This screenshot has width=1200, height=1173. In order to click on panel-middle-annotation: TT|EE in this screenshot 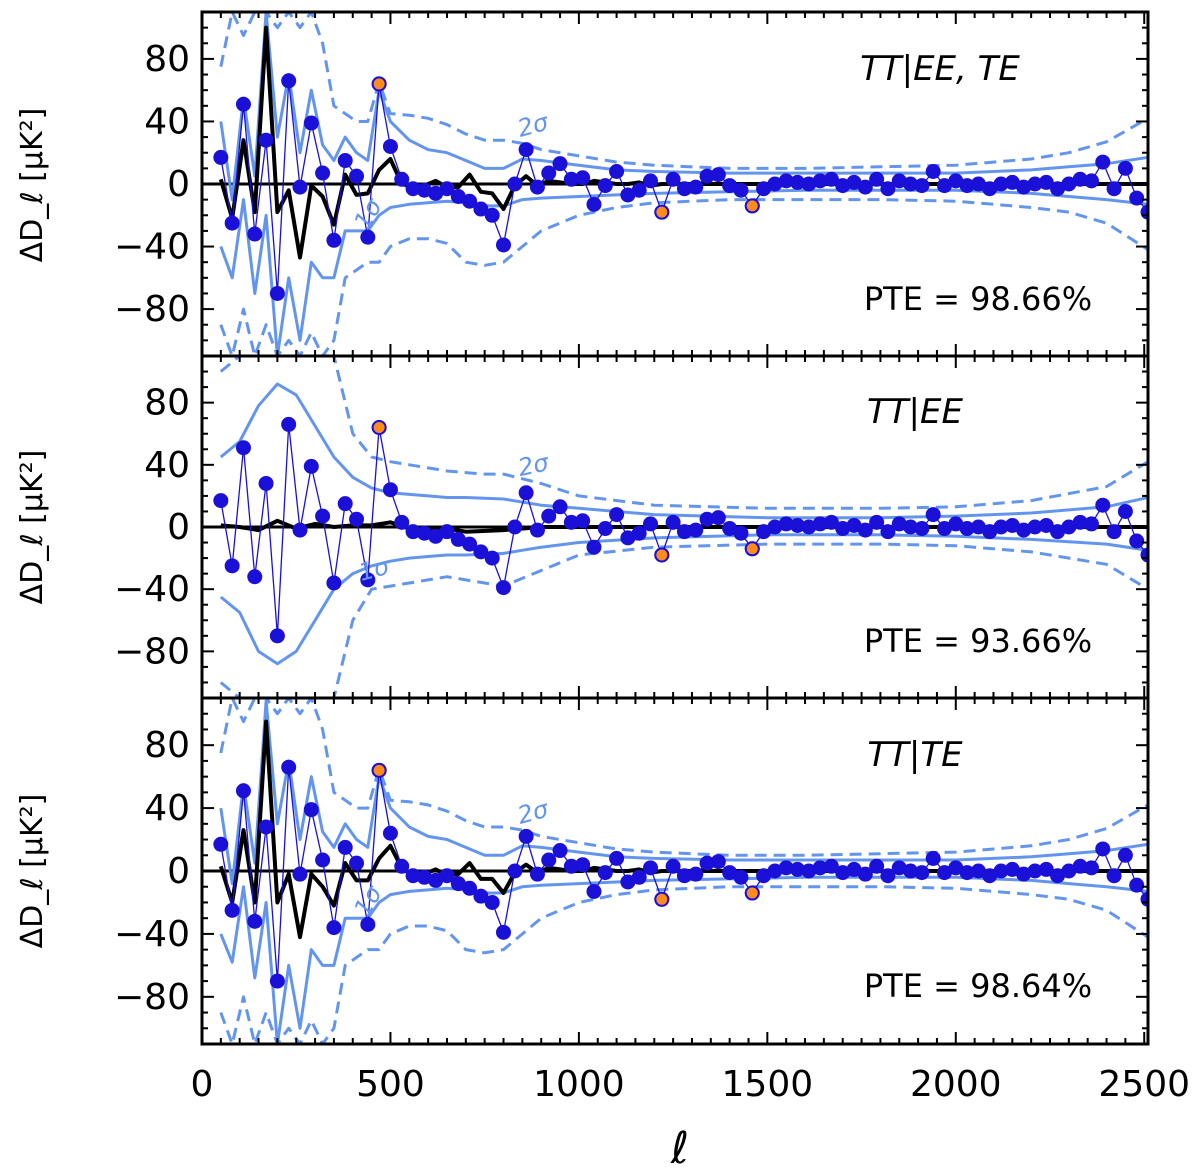, I will do `click(915, 412)`.